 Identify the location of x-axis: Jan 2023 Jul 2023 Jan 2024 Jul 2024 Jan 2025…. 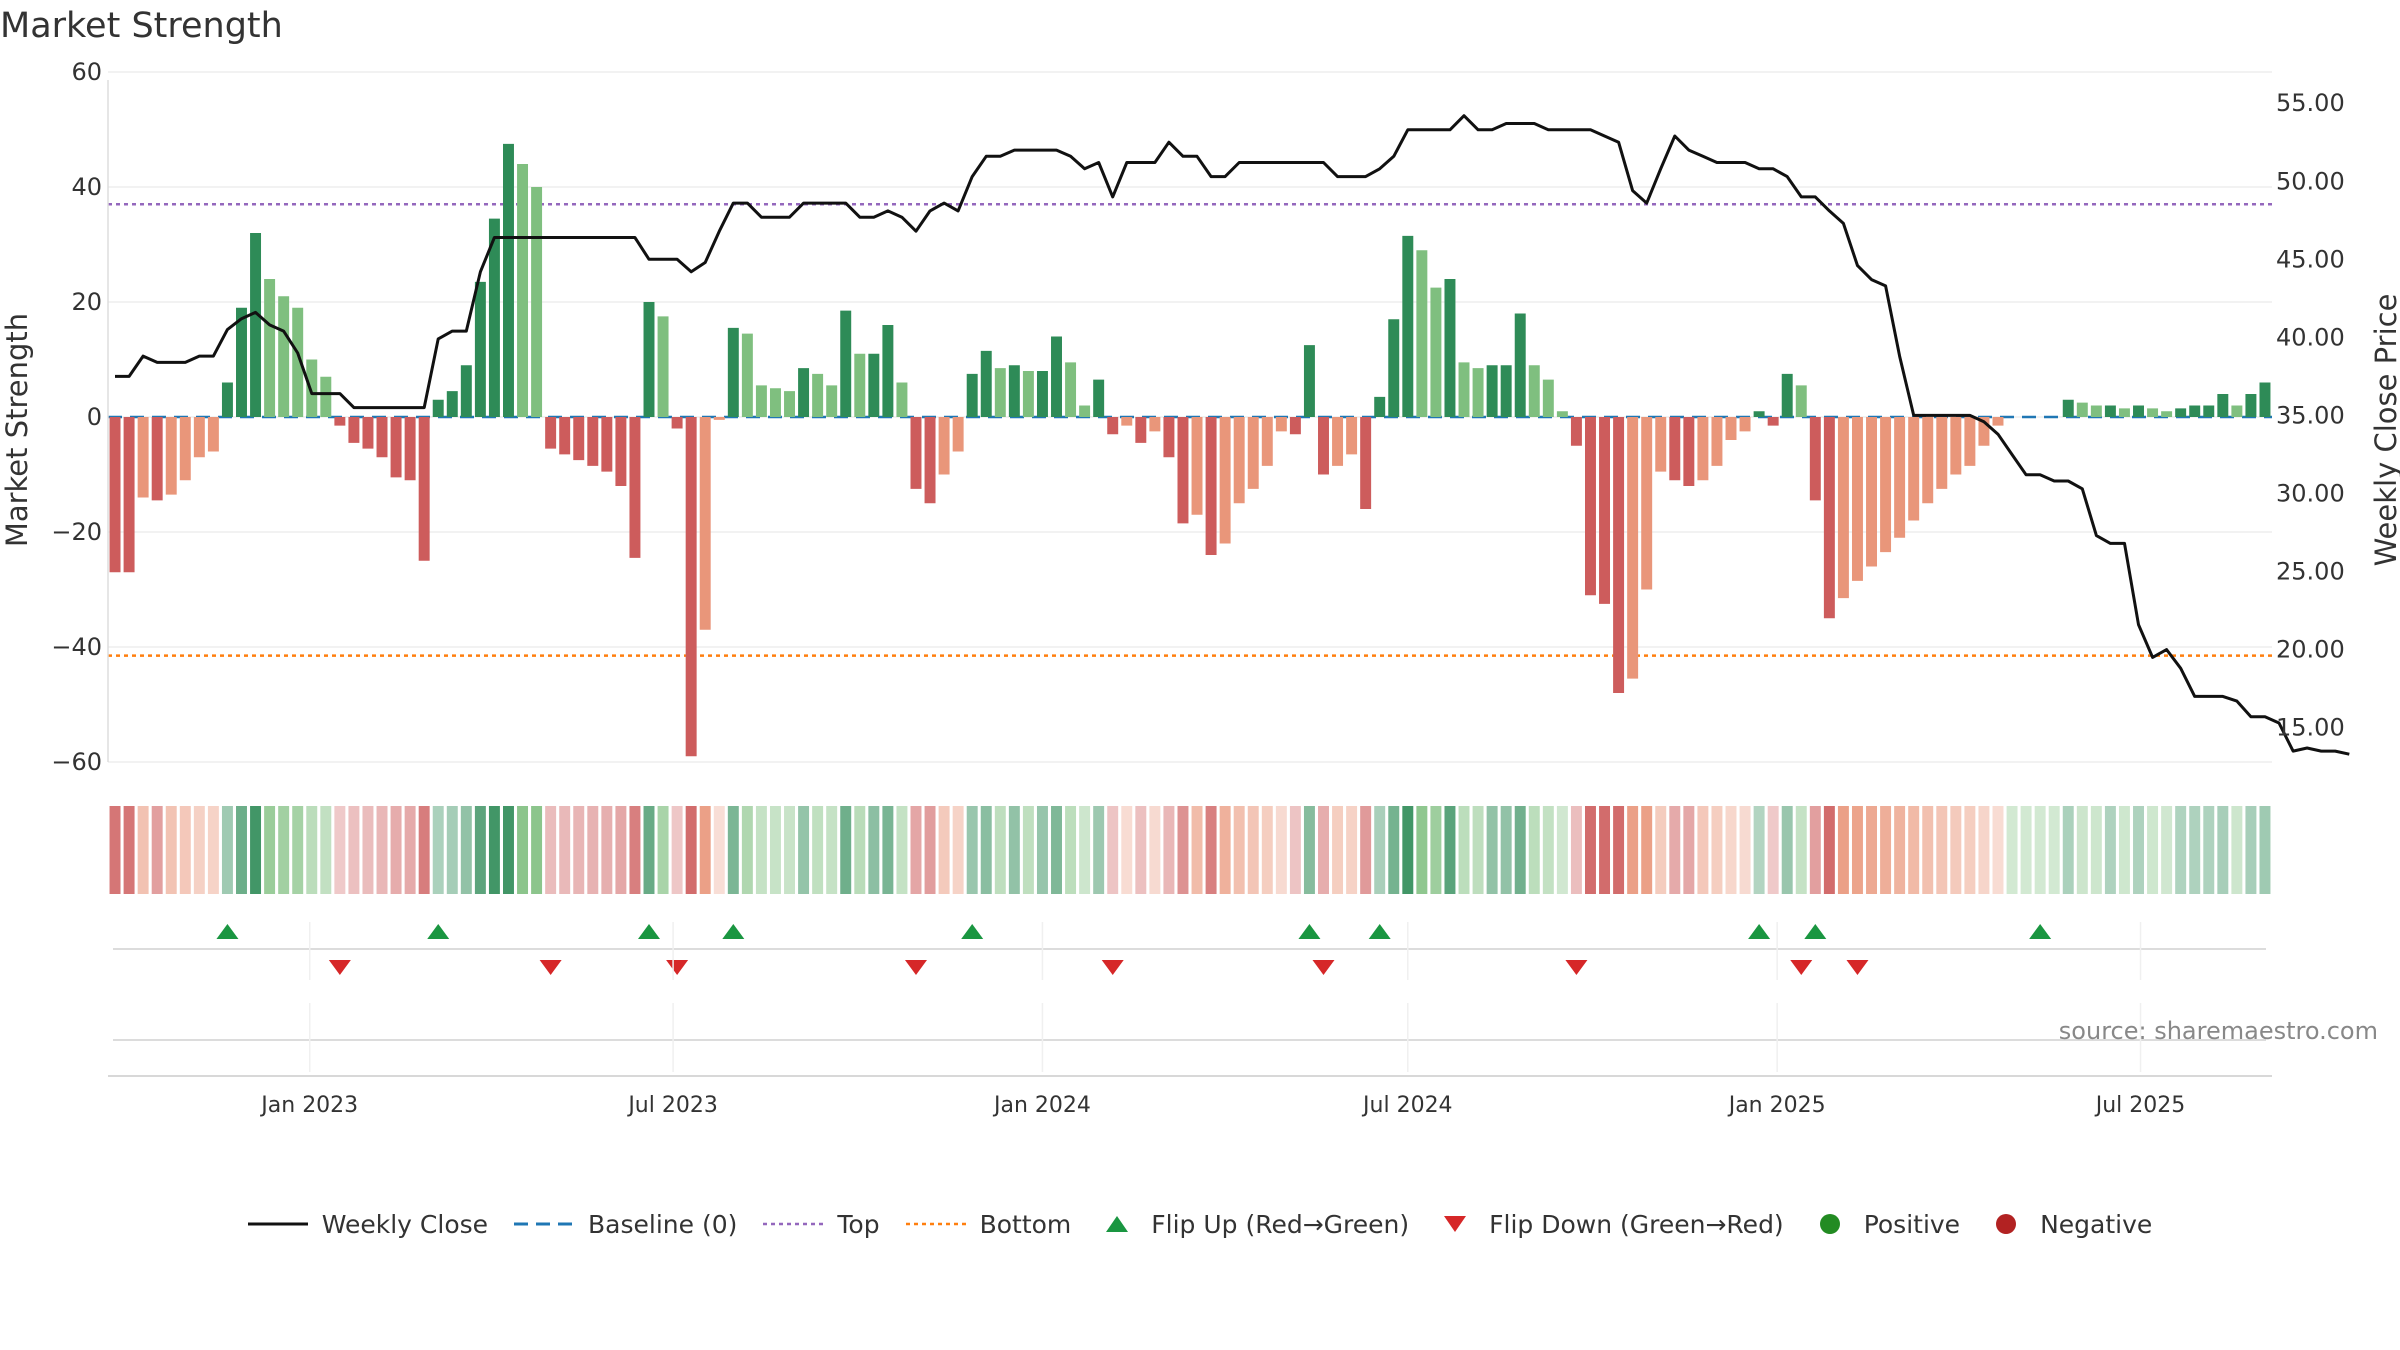
(1190, 1020).